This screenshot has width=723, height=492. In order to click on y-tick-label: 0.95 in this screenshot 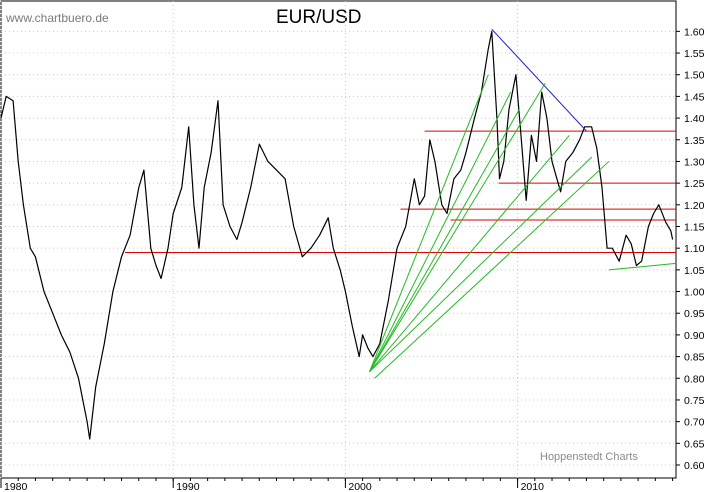, I will do `click(694, 314)`.